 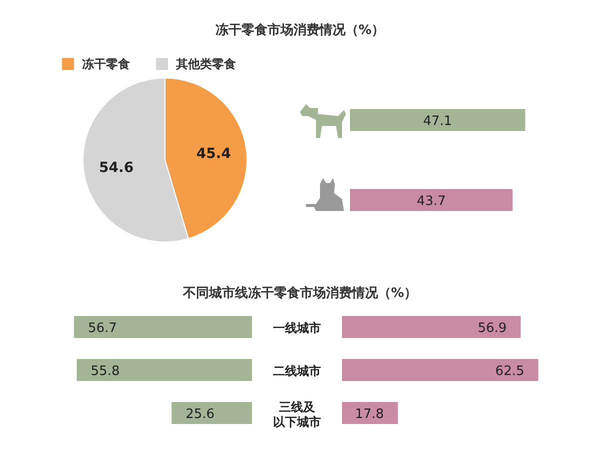 I want to click on y-tick-label: 三线及以下城市, so click(x=297, y=414).